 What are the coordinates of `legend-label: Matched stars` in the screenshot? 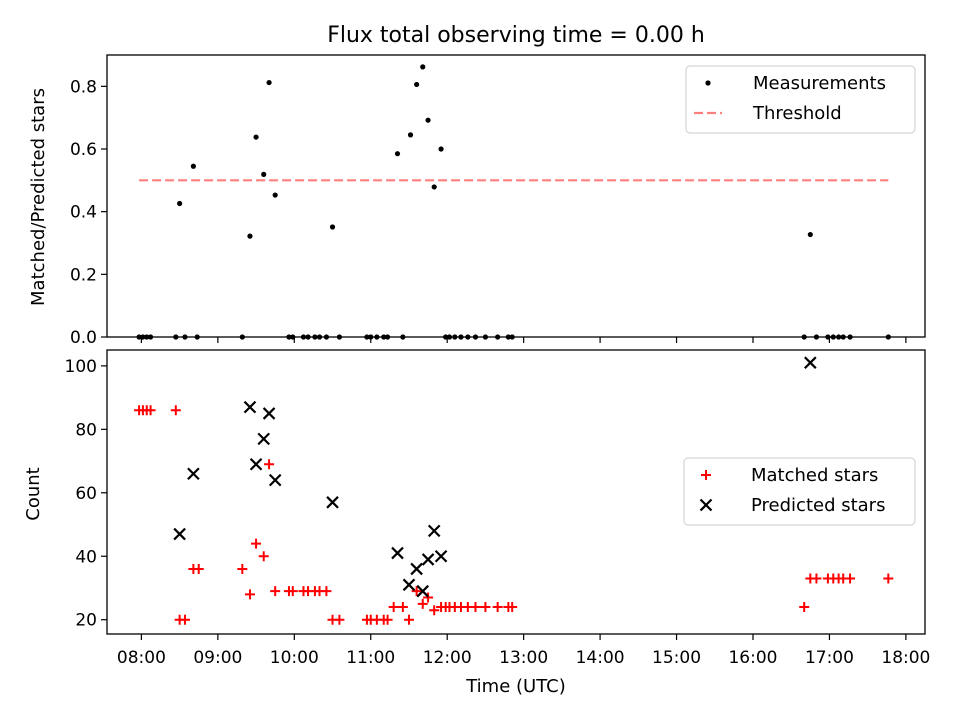 It's located at (814, 475).